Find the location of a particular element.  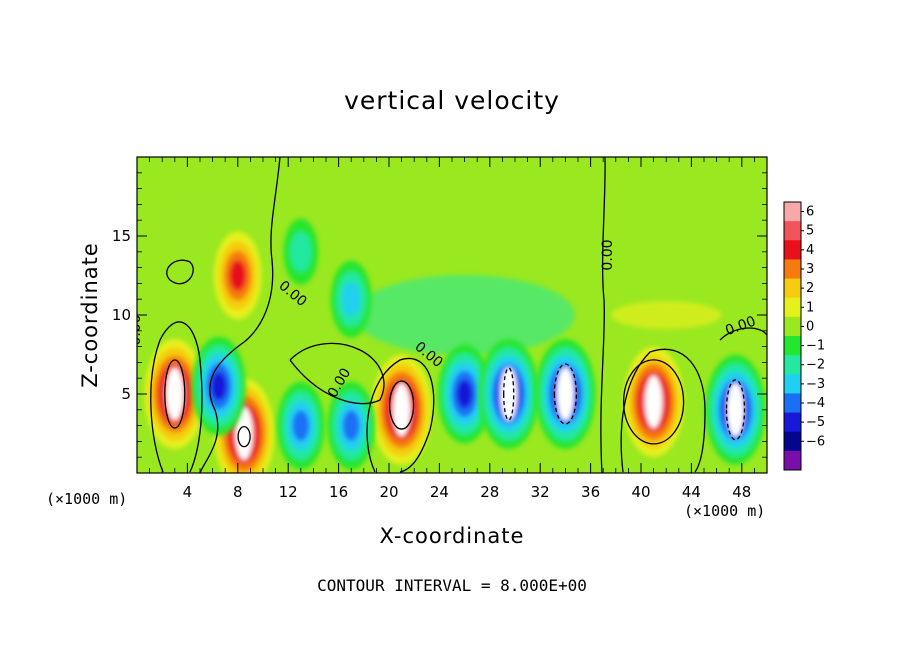

x-tick-label: 20 is located at coordinates (388, 492).